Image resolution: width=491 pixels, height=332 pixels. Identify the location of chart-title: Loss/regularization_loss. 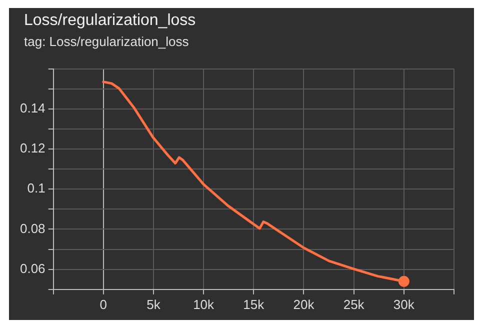
(110, 21).